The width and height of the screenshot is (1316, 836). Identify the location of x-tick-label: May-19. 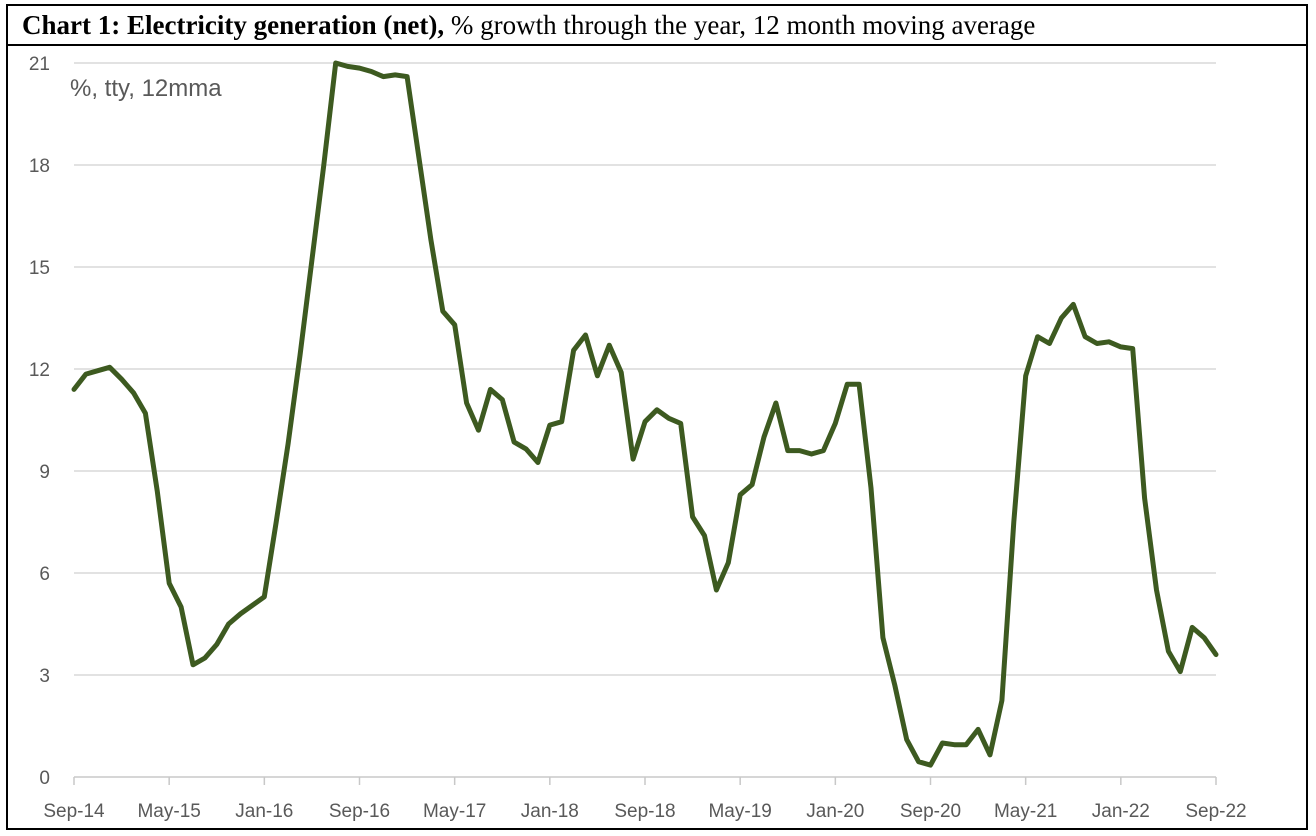
(739, 811).